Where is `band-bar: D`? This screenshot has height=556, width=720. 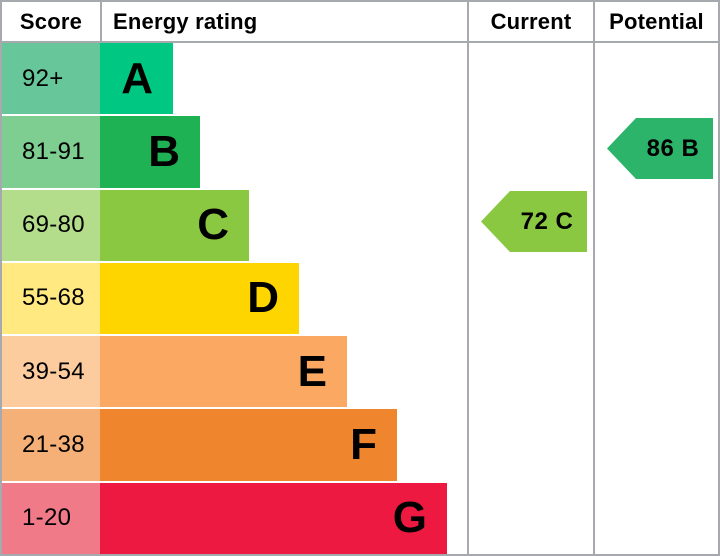
band-bar: D is located at coordinates (199, 298).